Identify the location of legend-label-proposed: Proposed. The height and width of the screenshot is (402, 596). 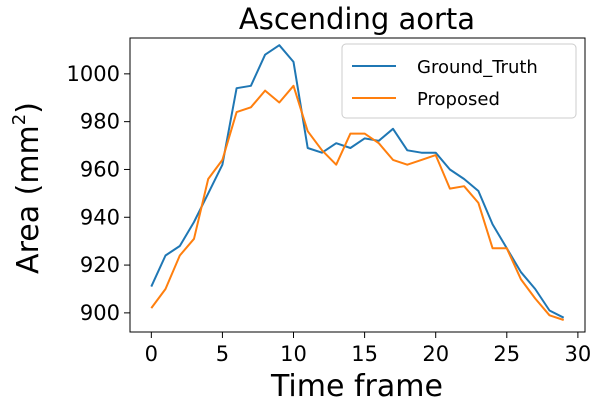
(458, 99).